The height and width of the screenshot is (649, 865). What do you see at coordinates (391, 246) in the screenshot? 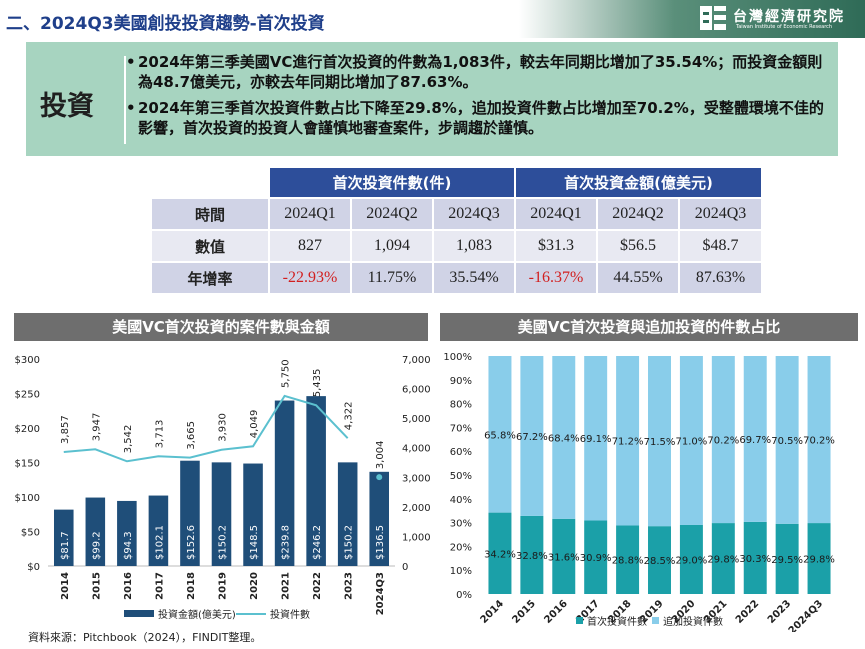
I see `table-cell: 1,094` at bounding box center [391, 246].